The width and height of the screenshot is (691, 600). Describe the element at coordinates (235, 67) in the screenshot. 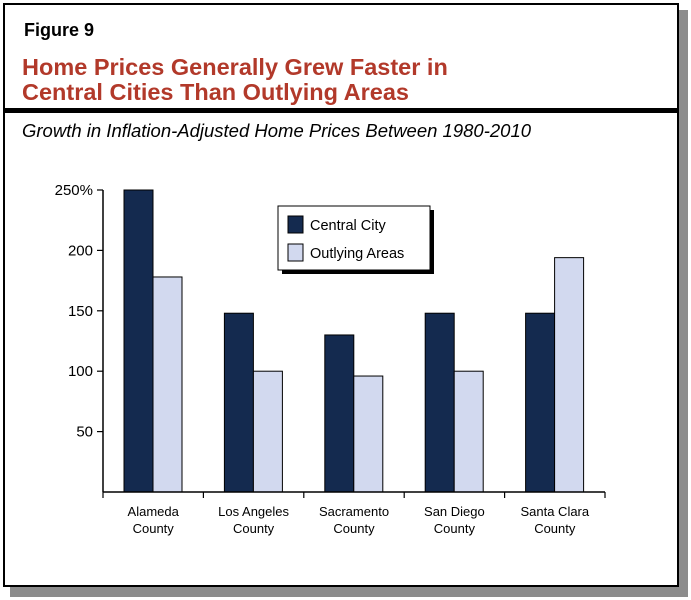

I see `title-line-1: Home Prices Generally Grew Faster in` at that location.